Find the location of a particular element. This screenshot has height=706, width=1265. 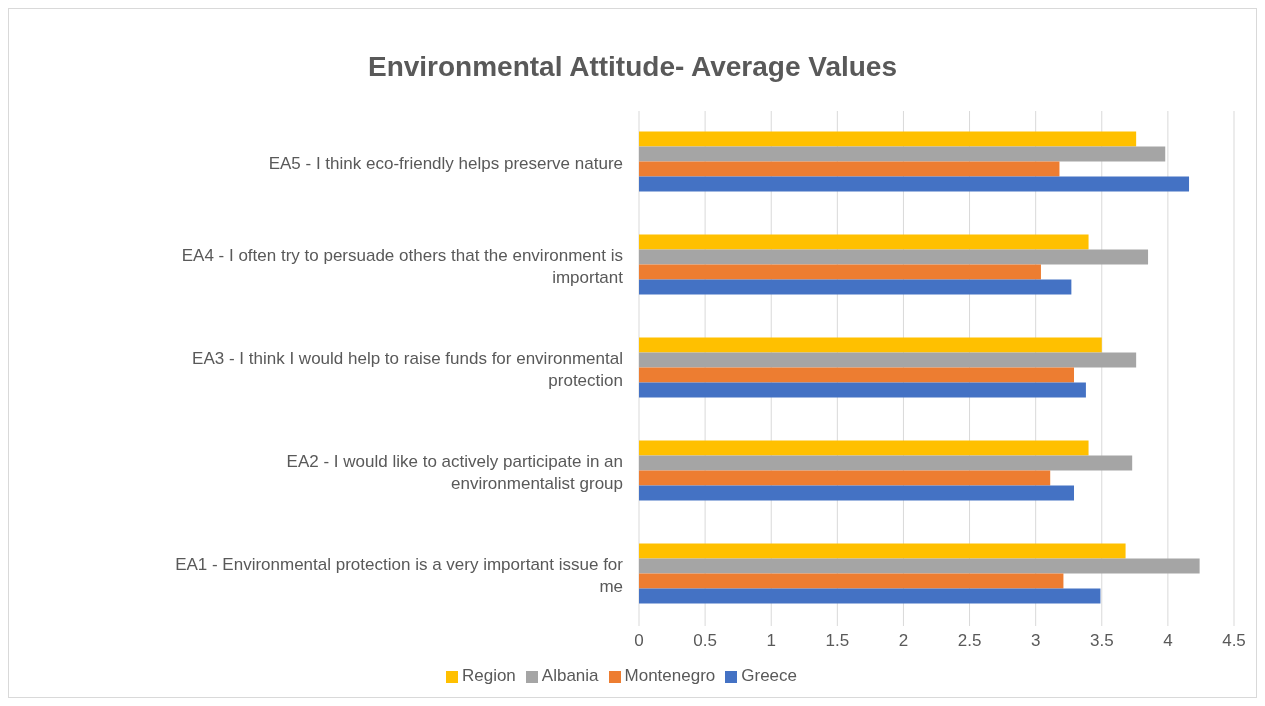

legend-label: Region is located at coordinates (488, 675).